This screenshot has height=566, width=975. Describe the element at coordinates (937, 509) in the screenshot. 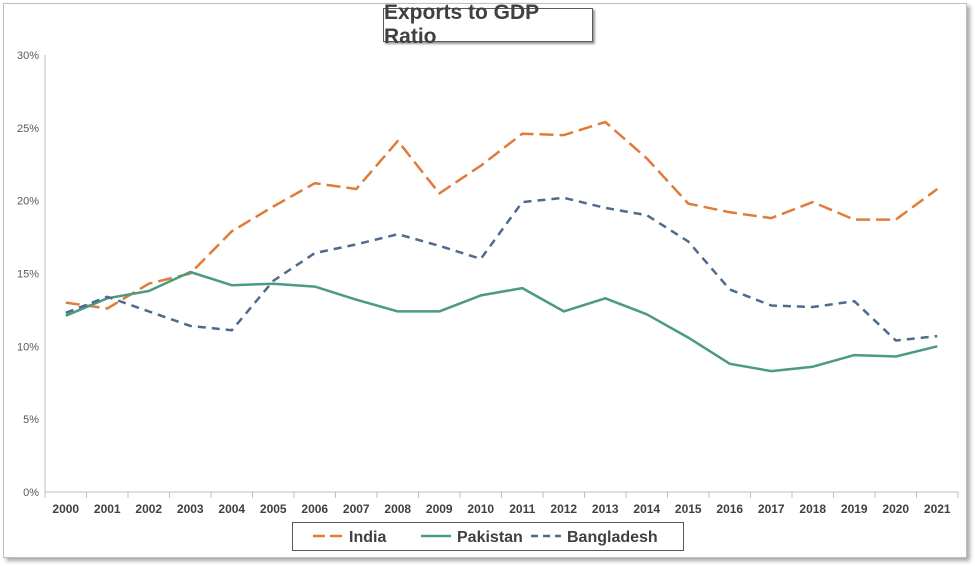

I see `x-tick-label: 2021` at that location.